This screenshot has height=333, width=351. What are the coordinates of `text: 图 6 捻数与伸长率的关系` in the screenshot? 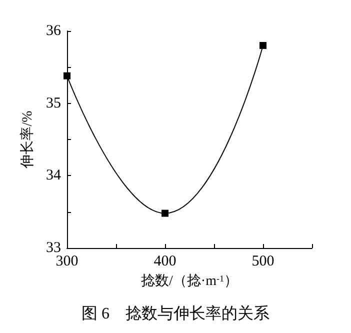 It's located at (176, 313).